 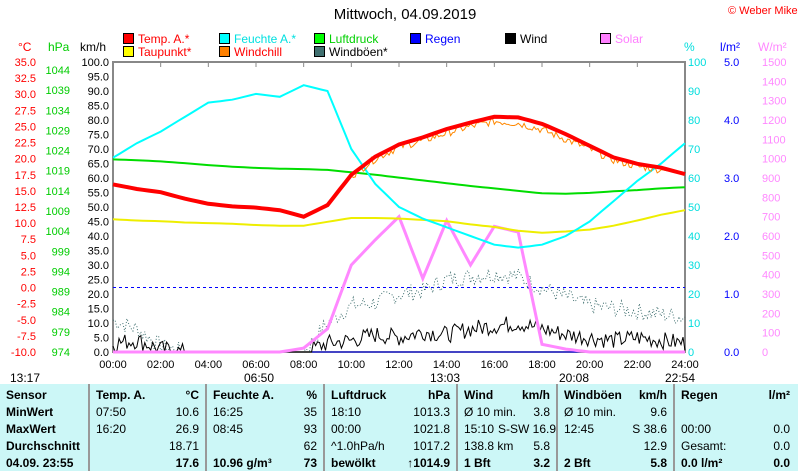 What do you see at coordinates (98, 78) in the screenshot?
I see `y-tick-kmh: 95.0` at bounding box center [98, 78].